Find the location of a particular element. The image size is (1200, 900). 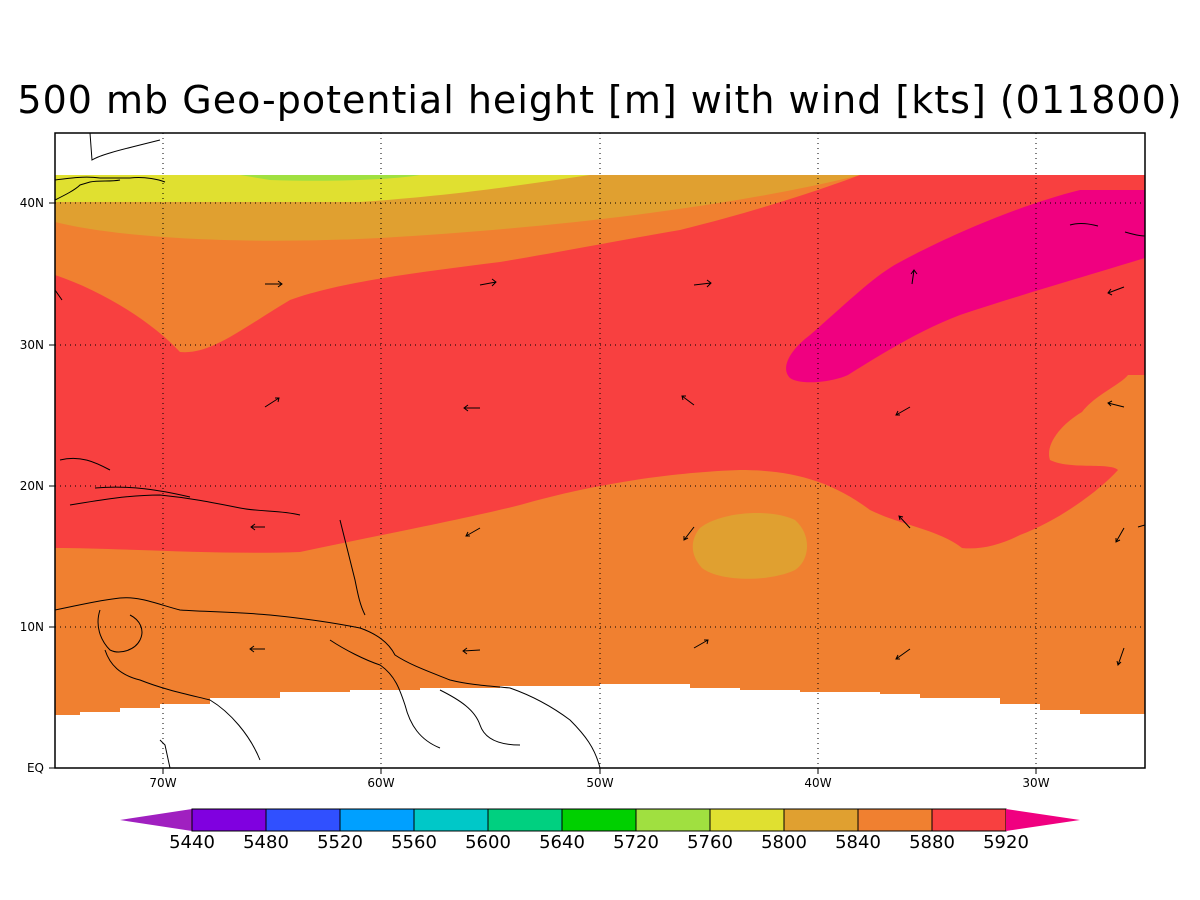

lat-label-40n: 40N is located at coordinates (31, 203).